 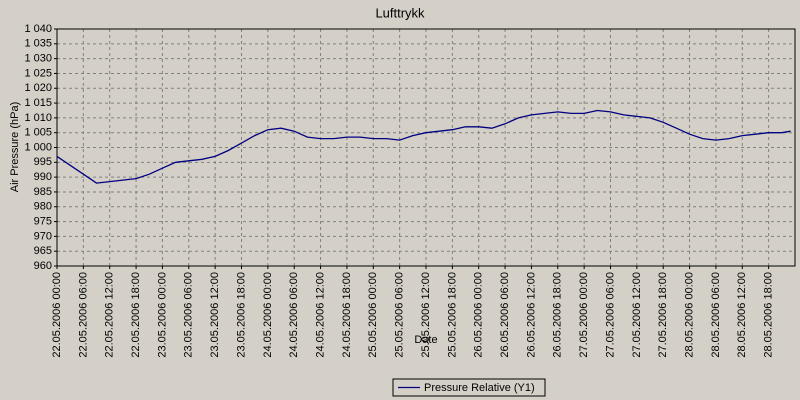 I want to click on x-tick-label: 22.05.2006 18:00, so click(x=136, y=315).